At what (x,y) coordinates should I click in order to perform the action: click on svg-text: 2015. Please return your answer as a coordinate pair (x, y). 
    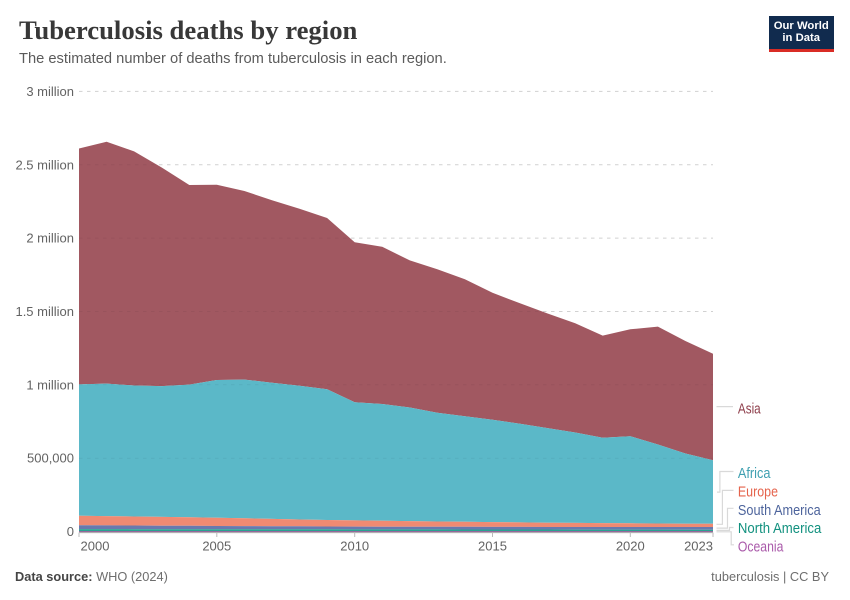
    Looking at the image, I should click on (492, 545).